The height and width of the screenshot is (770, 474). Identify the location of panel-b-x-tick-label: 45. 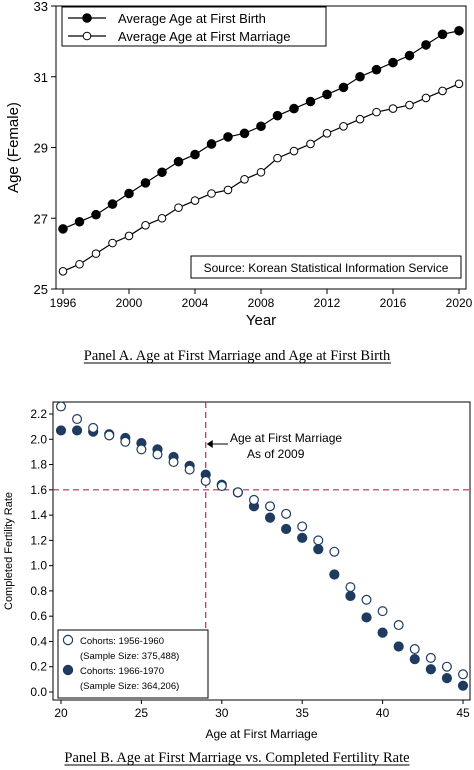
(463, 713).